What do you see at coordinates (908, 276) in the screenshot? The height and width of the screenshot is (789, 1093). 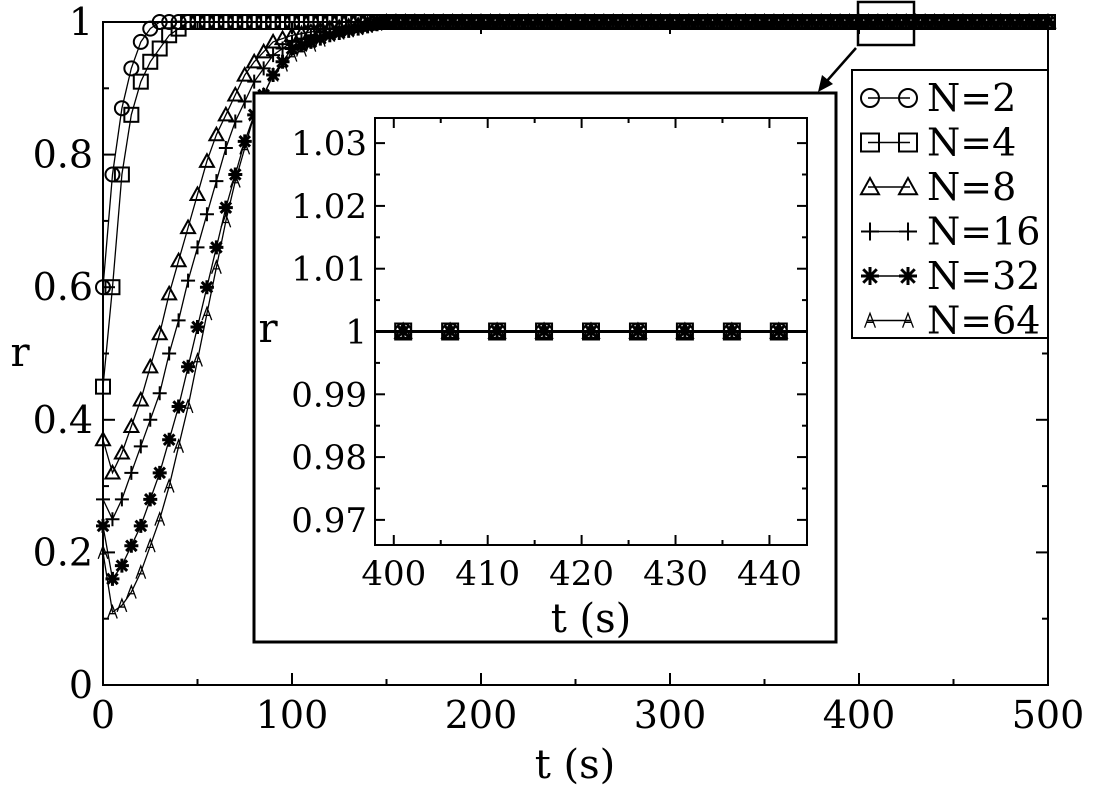 I see `legend-marker-shape` at bounding box center [908, 276].